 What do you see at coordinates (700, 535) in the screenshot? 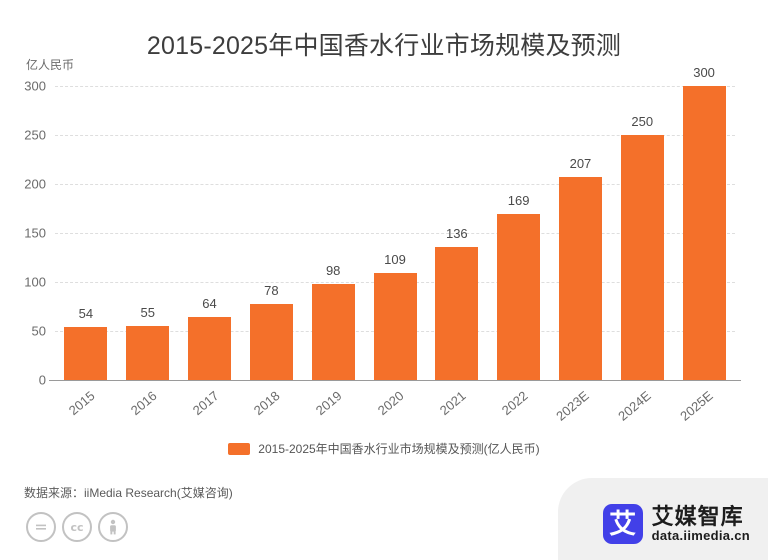
I see `brand-url: data.iimedia.cn` at bounding box center [700, 535].